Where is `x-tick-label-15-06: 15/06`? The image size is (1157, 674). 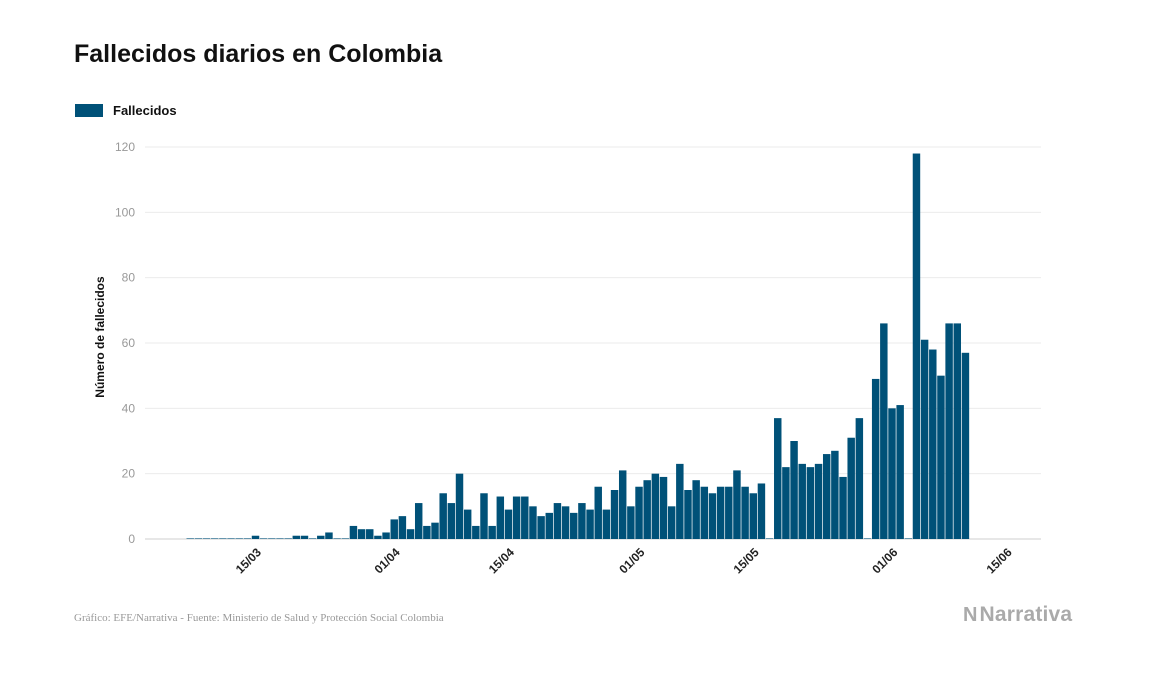
x-tick-label-15-06: 15/06 is located at coordinates (999, 560).